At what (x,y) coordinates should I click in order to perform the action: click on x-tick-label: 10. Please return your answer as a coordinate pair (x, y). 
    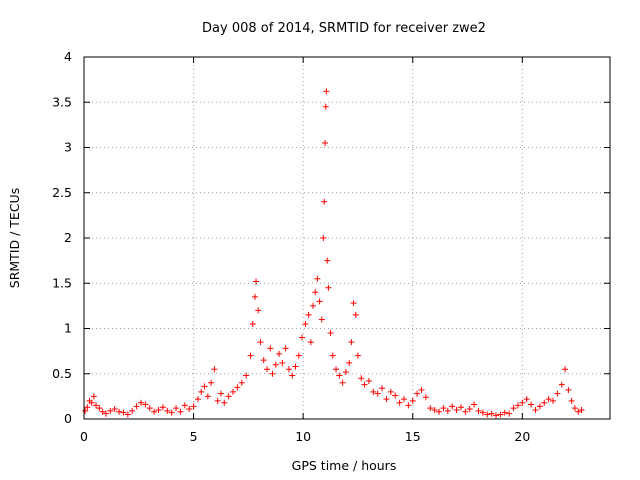
    Looking at the image, I should click on (303, 436).